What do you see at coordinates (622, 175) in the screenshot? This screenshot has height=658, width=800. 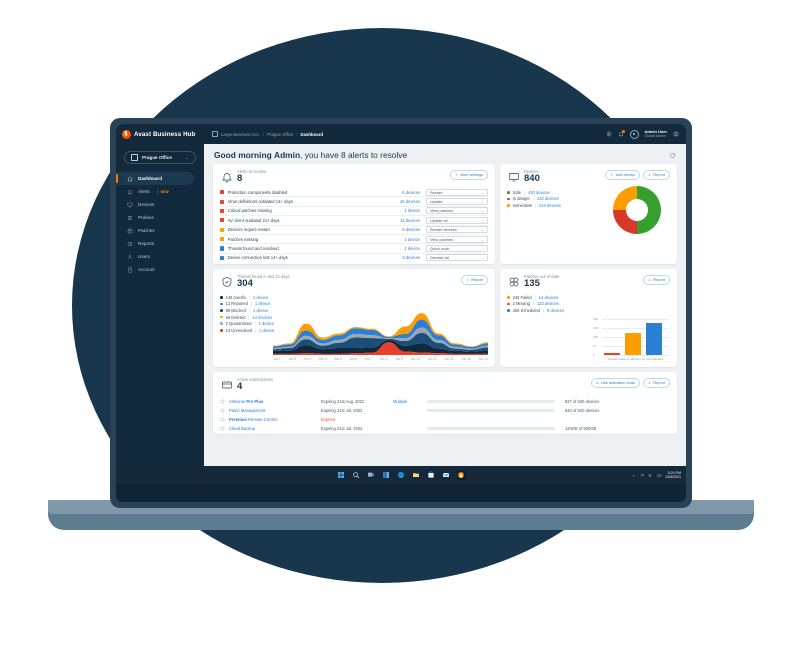 I see `add-device-button: Add device` at bounding box center [622, 175].